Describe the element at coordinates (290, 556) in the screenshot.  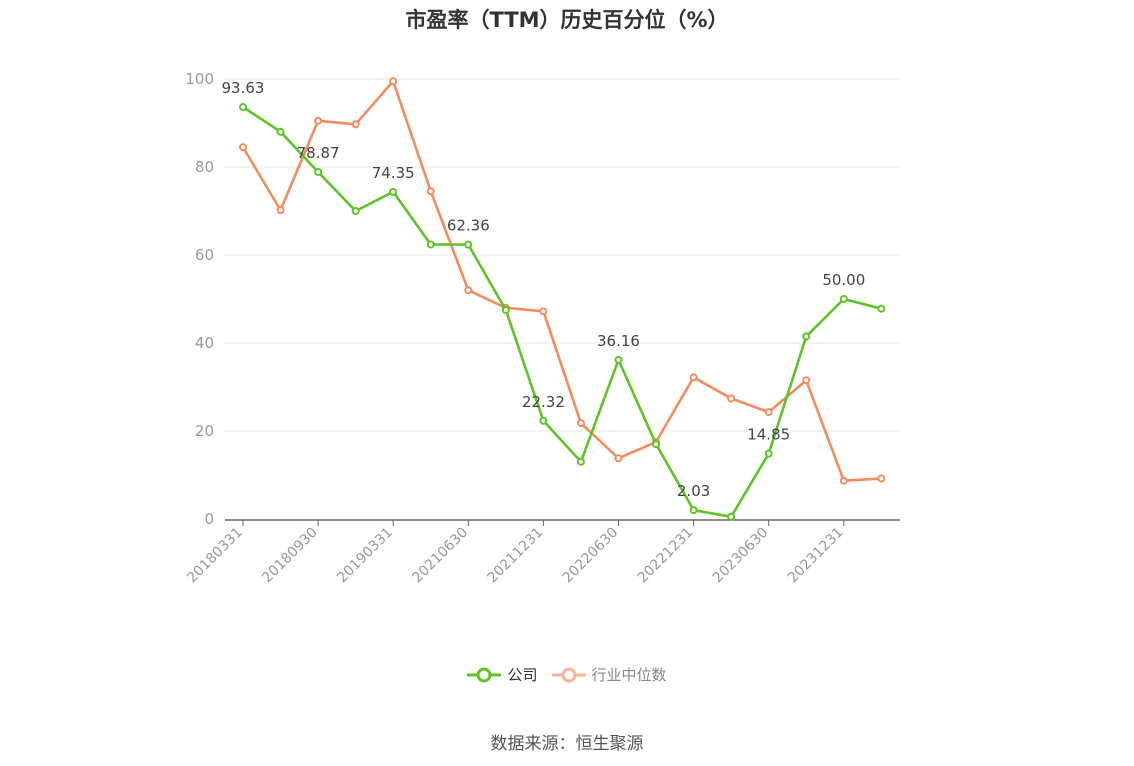
I see `x-tick-label: 20180930` at that location.